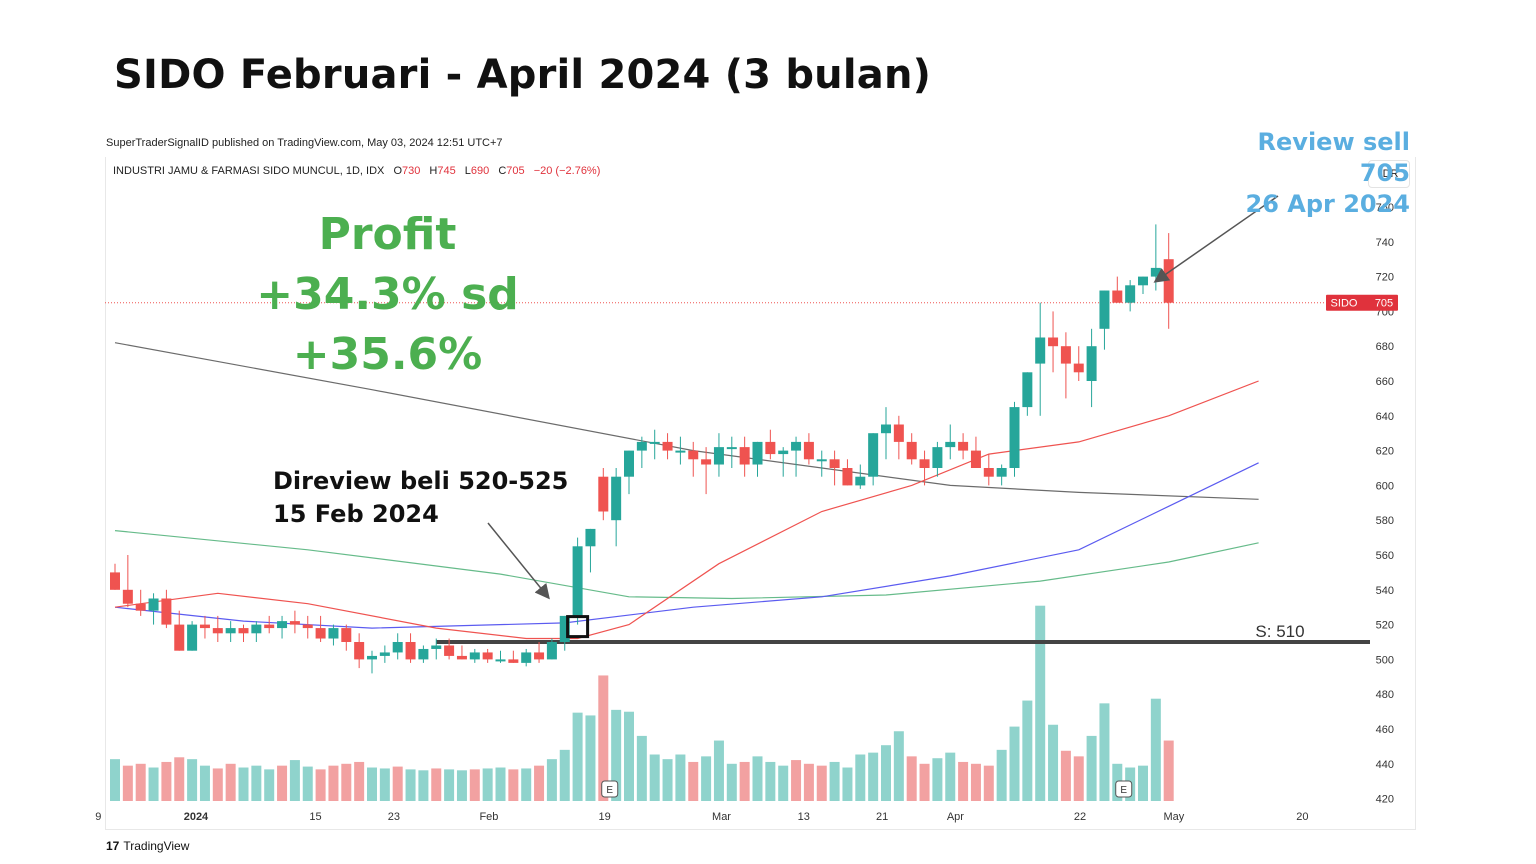 This screenshot has height=864, width=1536. Describe the element at coordinates (567, 171) in the screenshot. I see `change-value: −20 (−2.76%)` at that location.